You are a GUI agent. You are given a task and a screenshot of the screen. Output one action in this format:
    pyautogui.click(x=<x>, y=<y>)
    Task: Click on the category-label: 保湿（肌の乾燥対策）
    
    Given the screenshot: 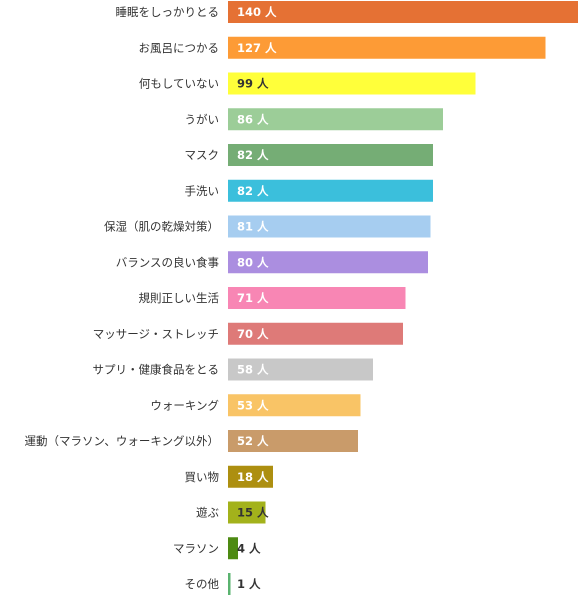 What is the action you would take?
    pyautogui.click(x=161, y=227)
    